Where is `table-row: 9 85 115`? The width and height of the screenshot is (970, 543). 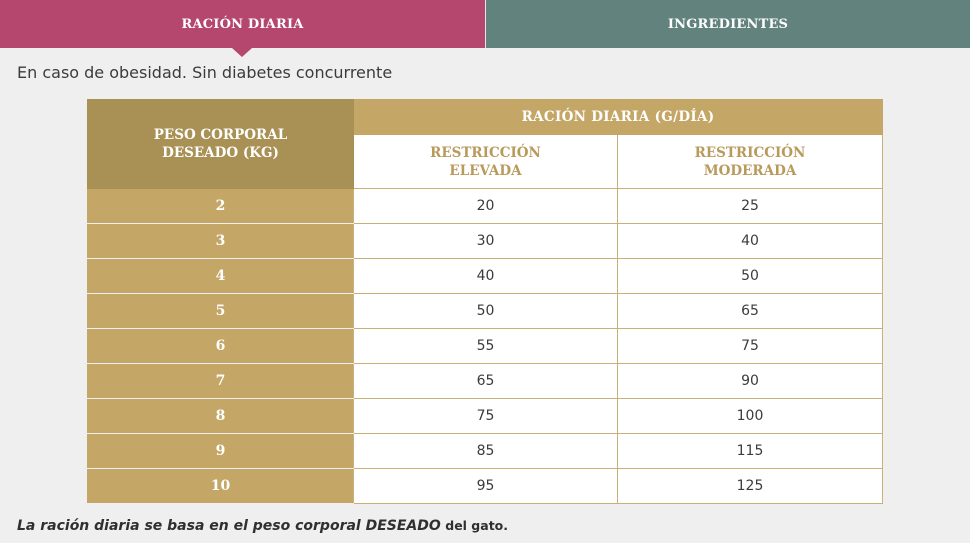
table-row: 9 85 115 is located at coordinates (485, 451).